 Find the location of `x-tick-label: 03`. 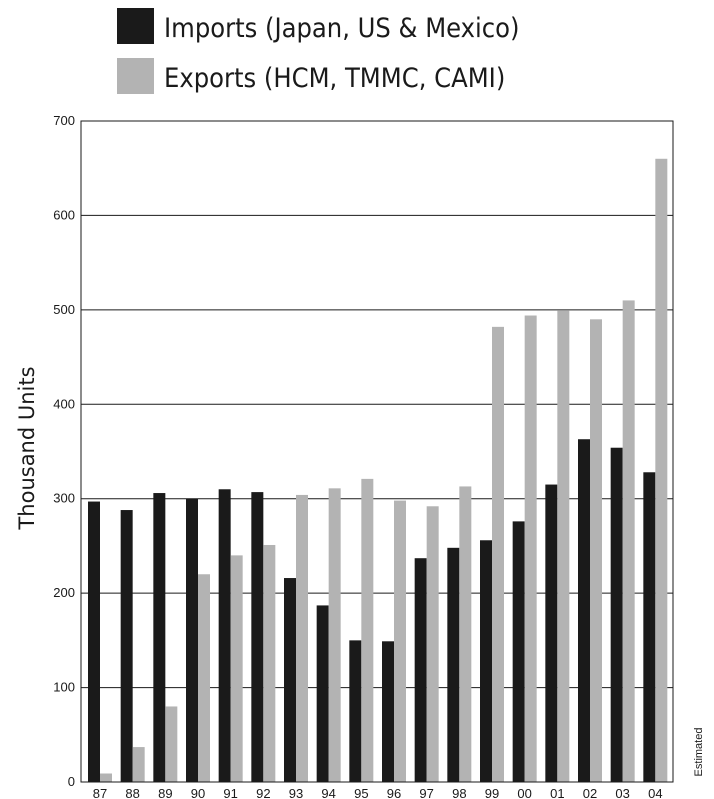

x-tick-label: 03 is located at coordinates (622, 792).